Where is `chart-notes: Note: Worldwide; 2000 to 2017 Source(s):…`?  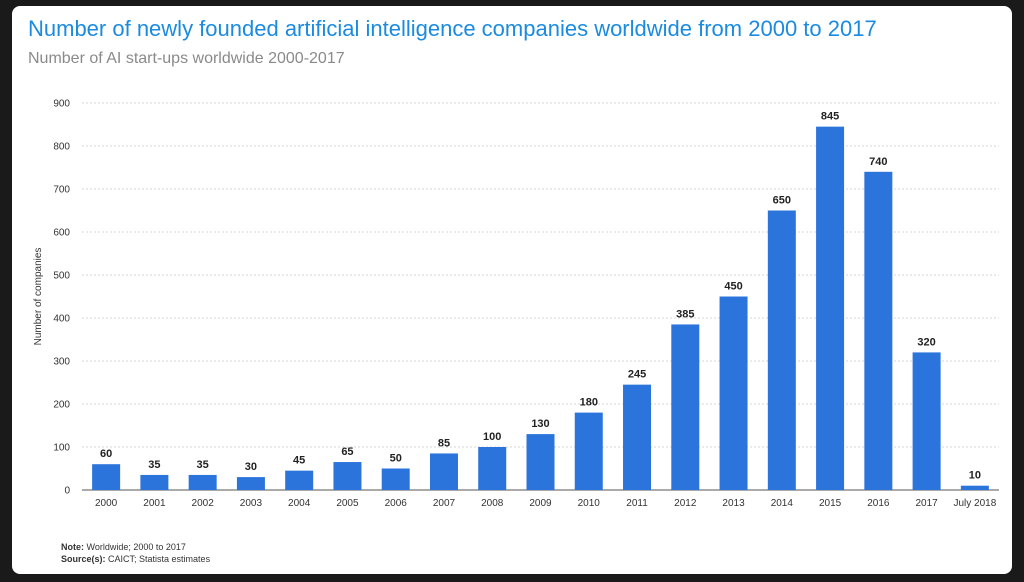
chart-notes: Note: Worldwide; 2000 to 2017 Source(s):… is located at coordinates (135, 553).